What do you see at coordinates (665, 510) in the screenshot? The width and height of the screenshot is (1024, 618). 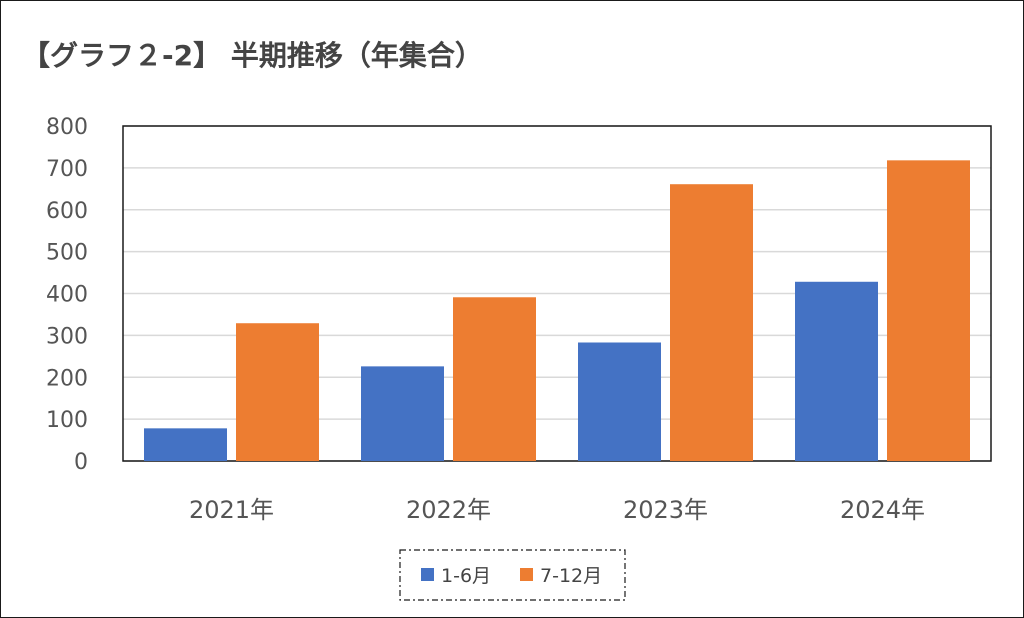 I see `x-tick-label: 2023年` at bounding box center [665, 510].